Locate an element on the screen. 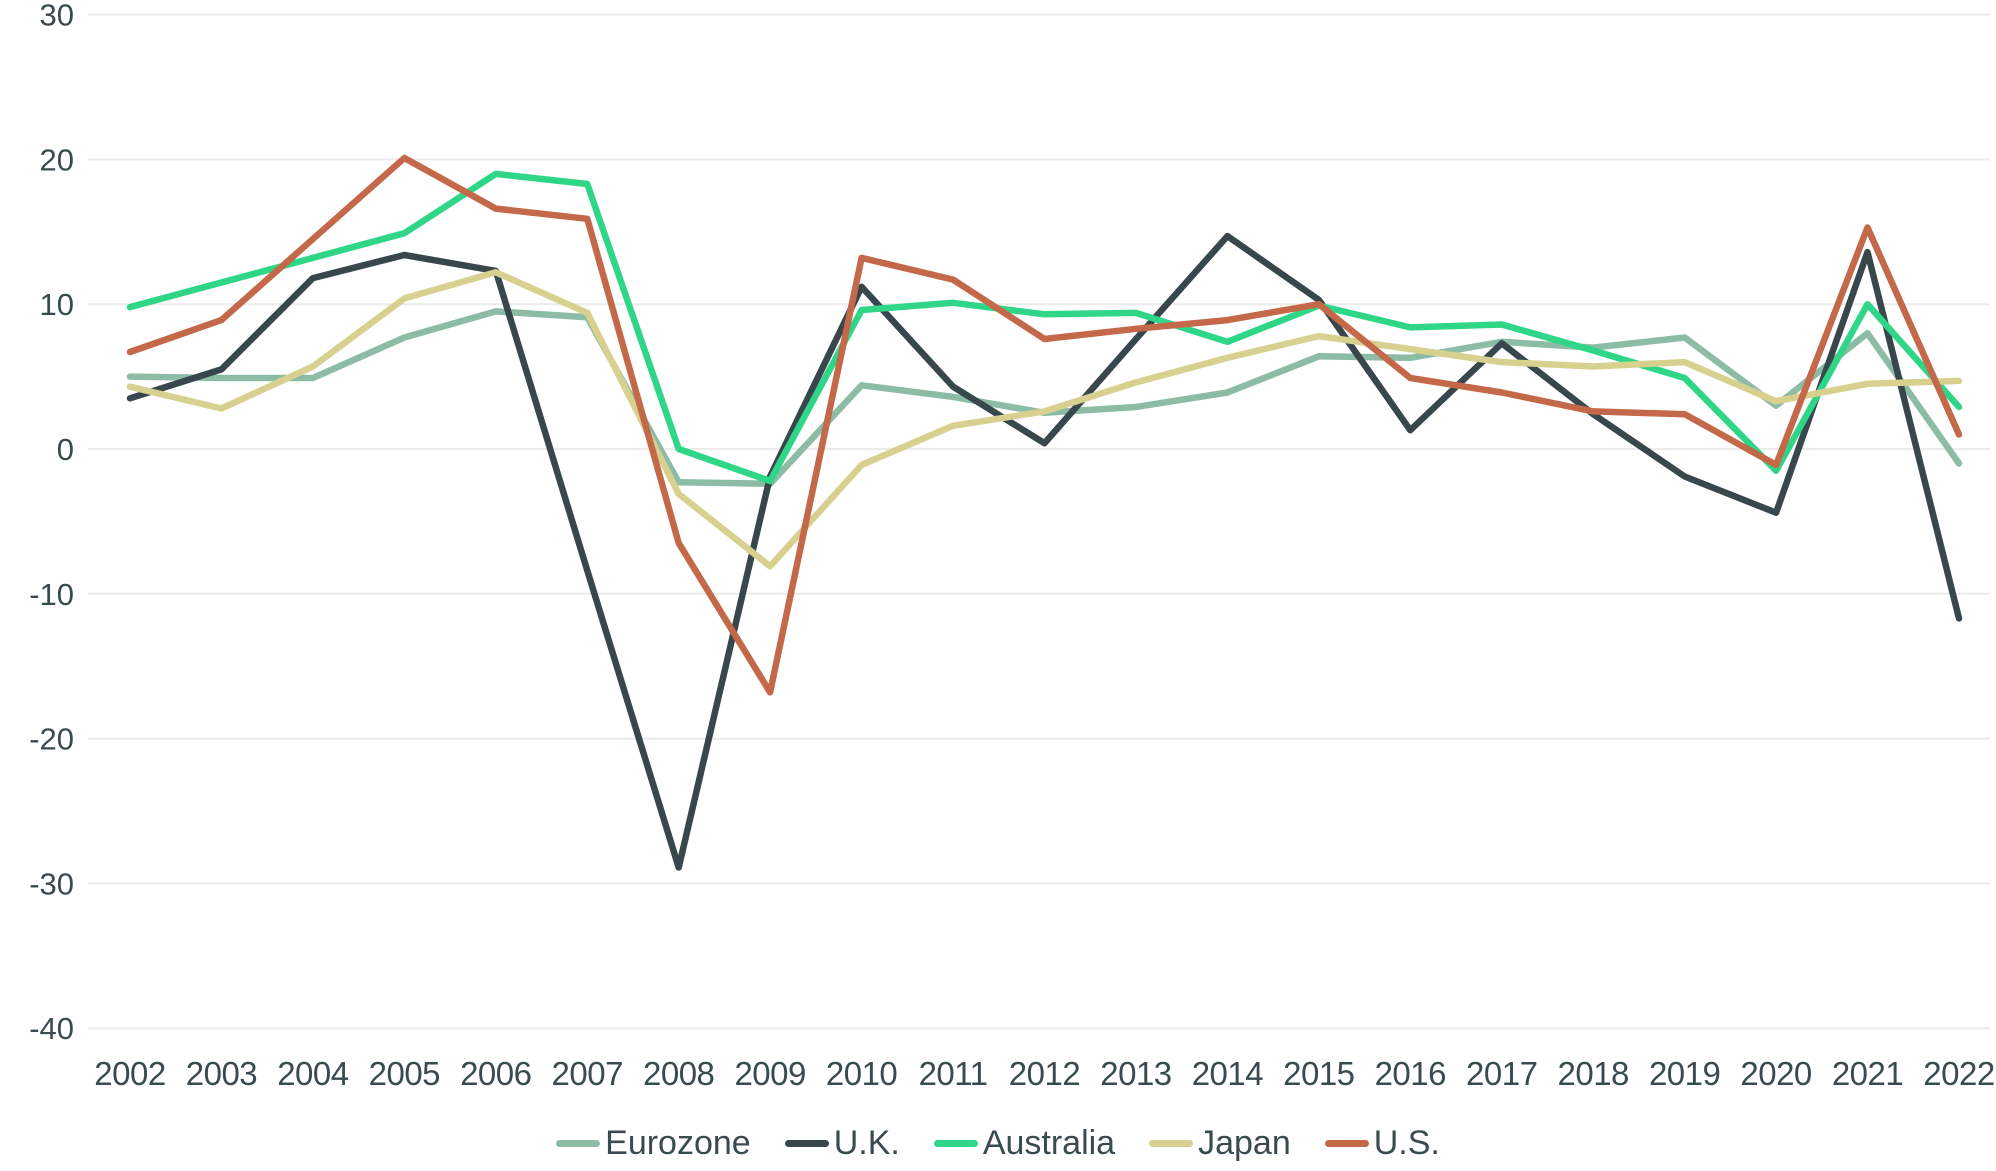  x-tick-label: 2015 is located at coordinates (1318, 1073).